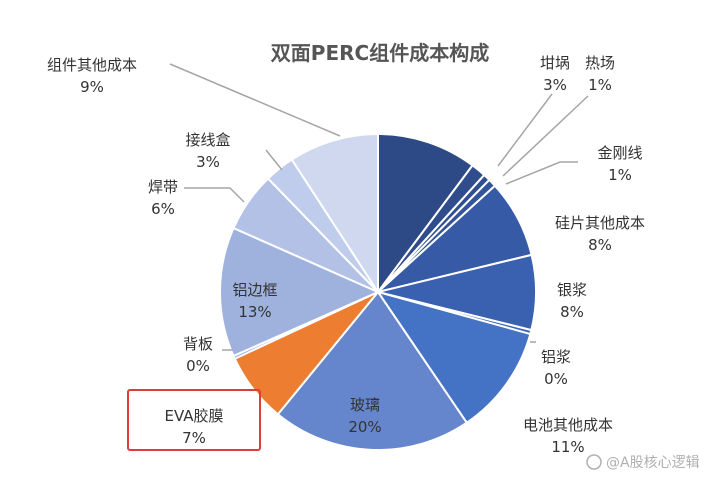 The image size is (720, 488). What do you see at coordinates (198, 344) in the screenshot?
I see `slice-name-label: 背板` at bounding box center [198, 344].